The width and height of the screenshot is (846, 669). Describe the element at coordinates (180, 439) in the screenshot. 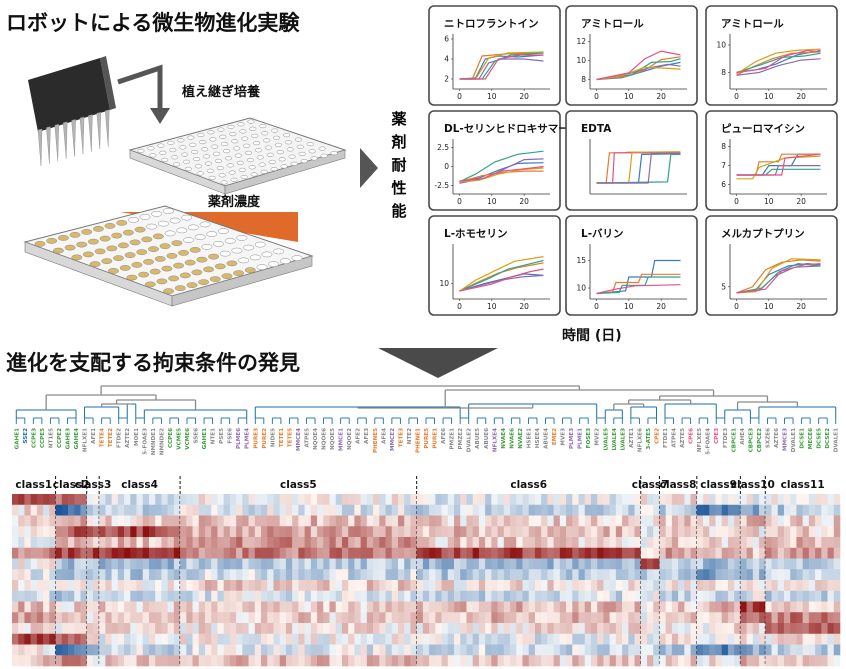

I see `leaf-label: VCME5` at that location.